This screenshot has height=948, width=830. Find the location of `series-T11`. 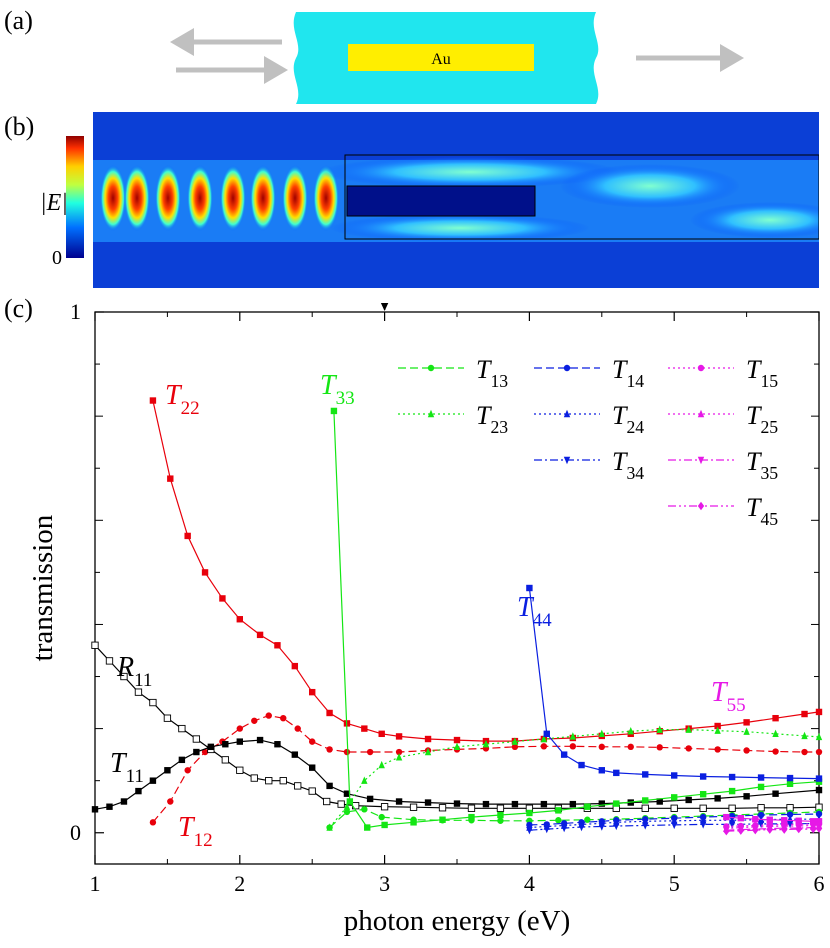

series-T11 is located at coordinates (457, 774).